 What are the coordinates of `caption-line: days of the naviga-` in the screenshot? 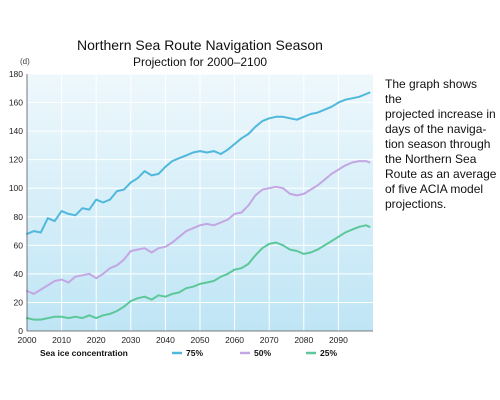 It's located at (436, 129).